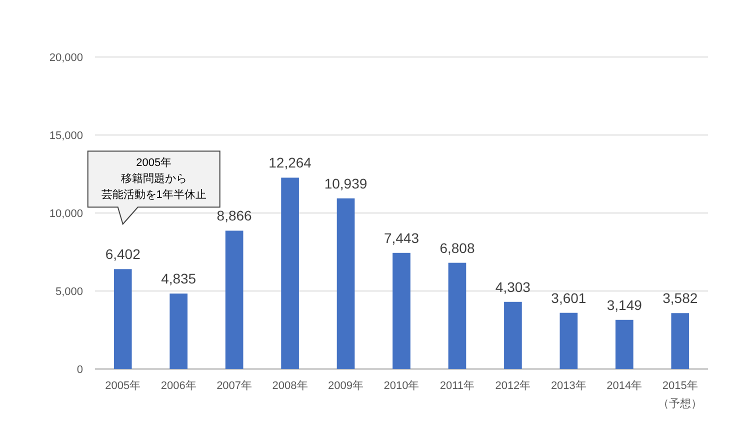 Image resolution: width=750 pixels, height=430 pixels. Describe the element at coordinates (402, 238) in the screenshot. I see `data-label: 7,443` at that location.